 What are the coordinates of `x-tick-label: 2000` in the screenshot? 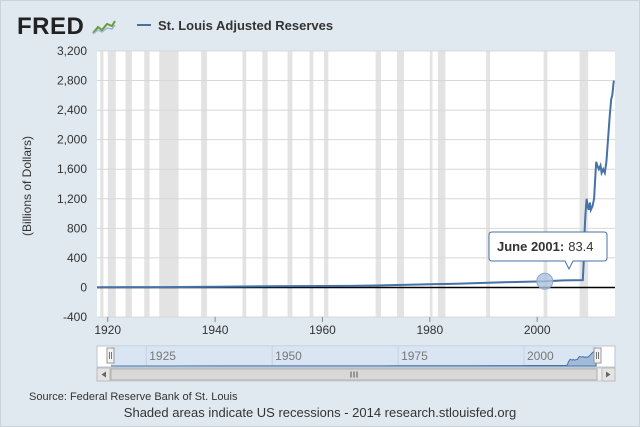 It's located at (537, 330).